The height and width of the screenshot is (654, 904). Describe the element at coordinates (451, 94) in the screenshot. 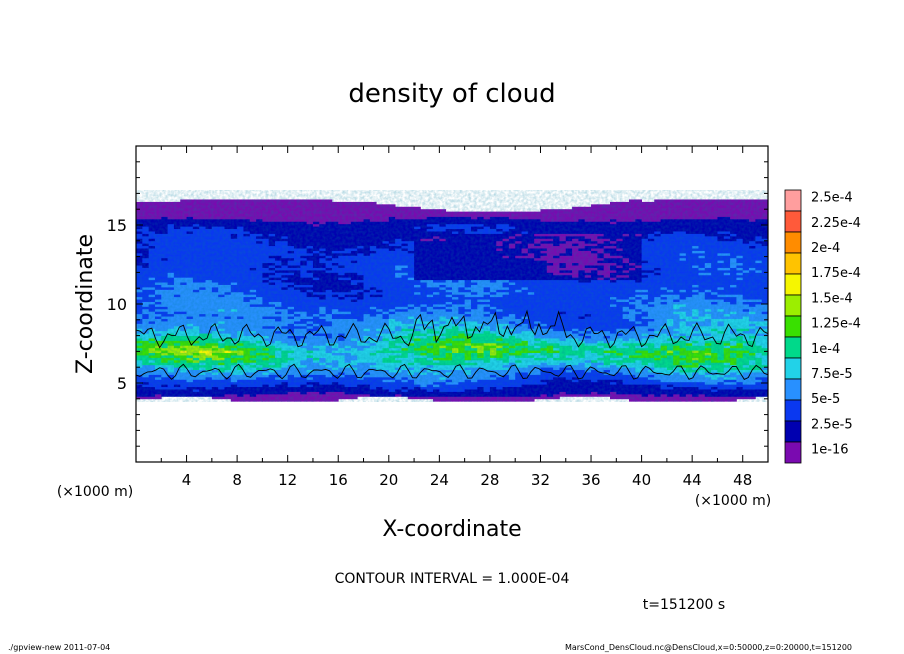

I see `chart-title: density of cloud` at that location.